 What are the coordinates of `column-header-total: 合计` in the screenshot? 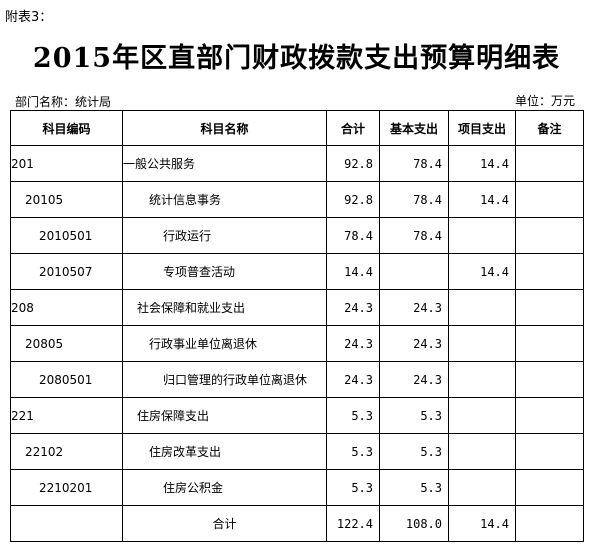 It's located at (353, 128).